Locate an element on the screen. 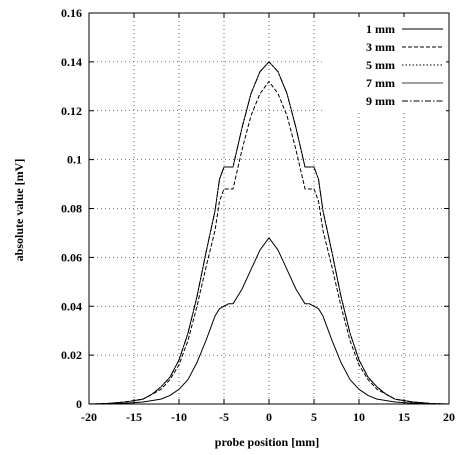 Image resolution: width=458 pixels, height=455 pixels. legend-label: 9 mm is located at coordinates (380, 101).